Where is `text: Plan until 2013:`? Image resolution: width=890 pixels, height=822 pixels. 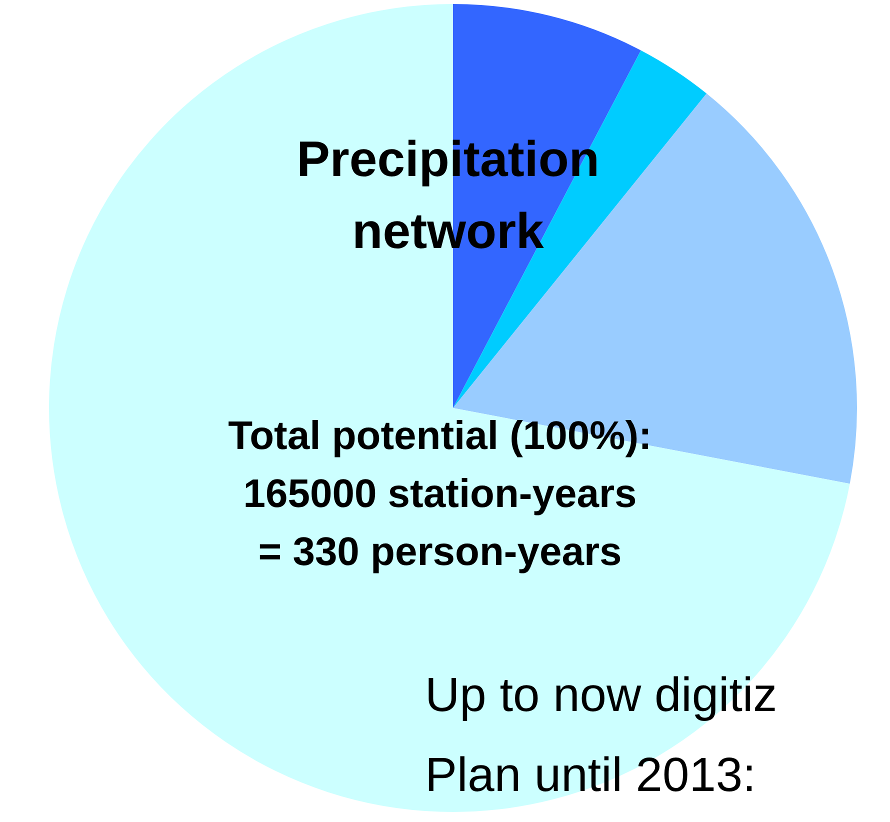 text: Plan until 2013: is located at coordinates (590, 775).